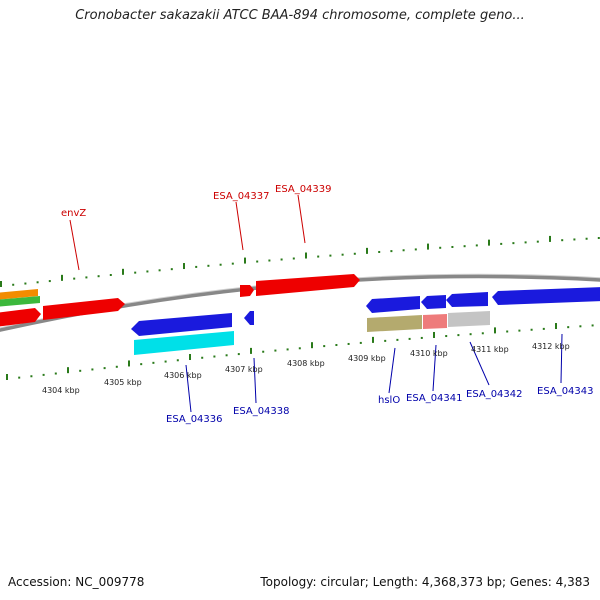 This screenshot has width=600, height=600. Describe the element at coordinates (180, 300) in the screenshot. I see `forward-genes` at that location.